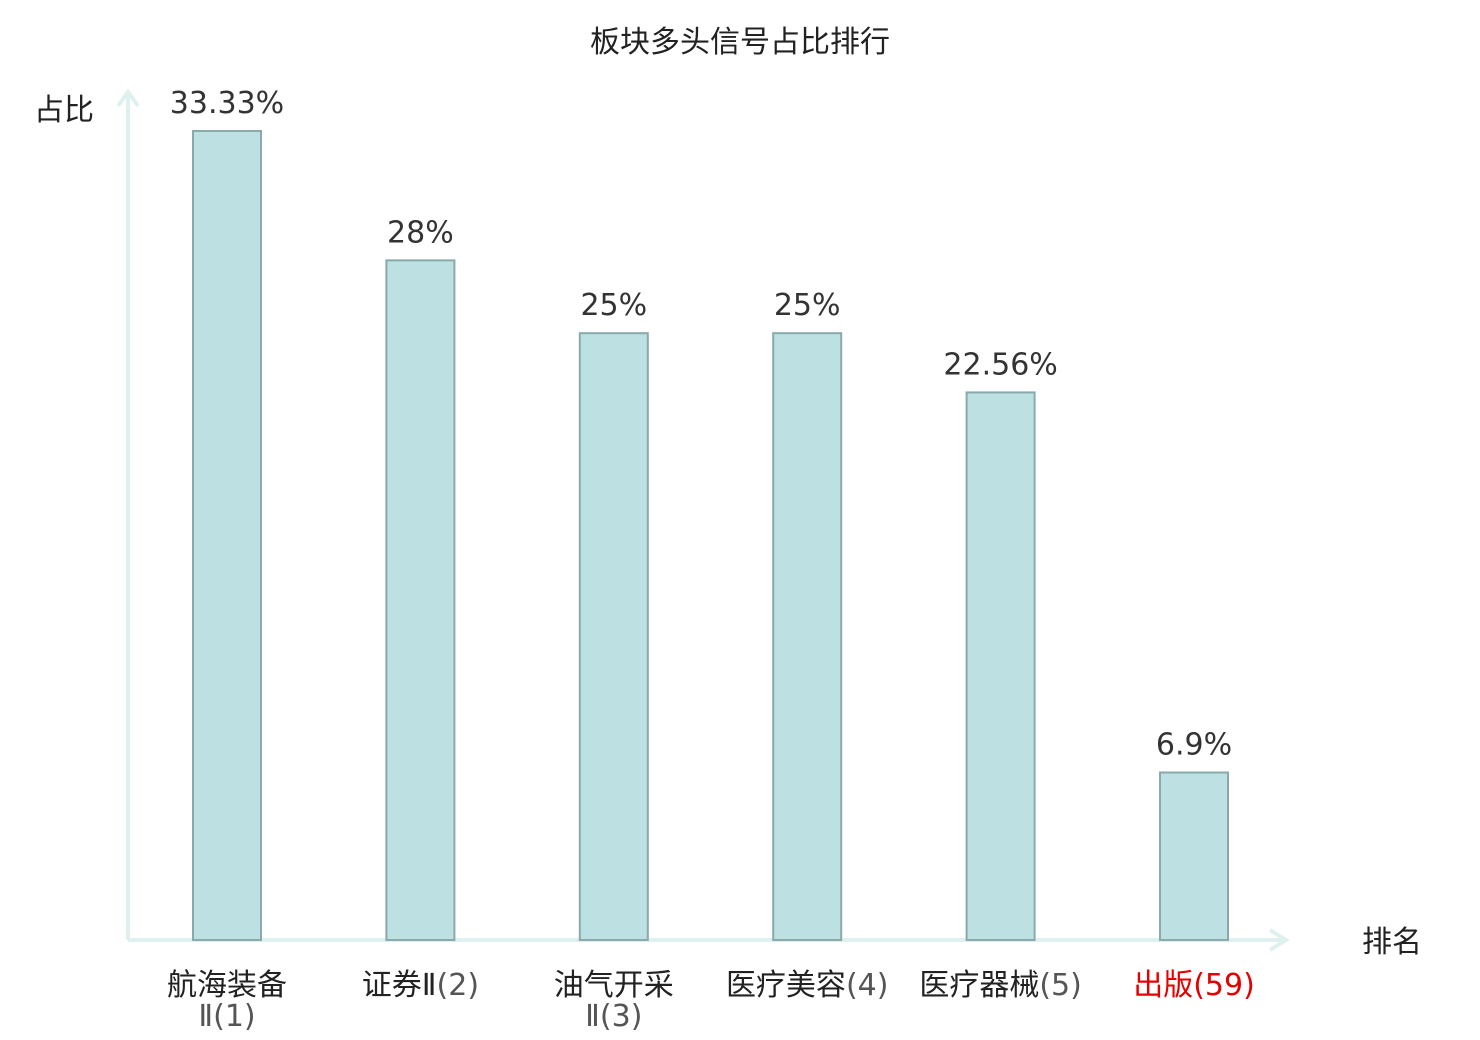  What do you see at coordinates (1000, 985) in the screenshot?
I see `category-label-5: 医疗器械(5)` at bounding box center [1000, 985].